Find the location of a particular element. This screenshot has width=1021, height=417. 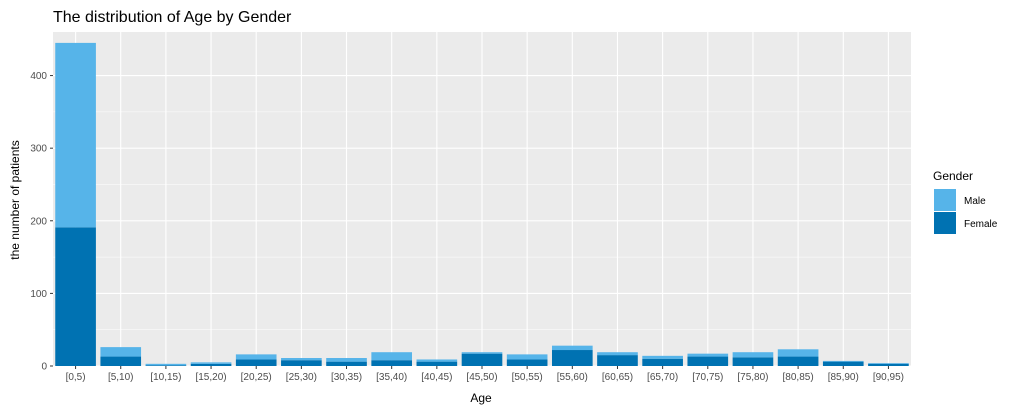

x-tick-label: [35,40) is located at coordinates (391, 377).